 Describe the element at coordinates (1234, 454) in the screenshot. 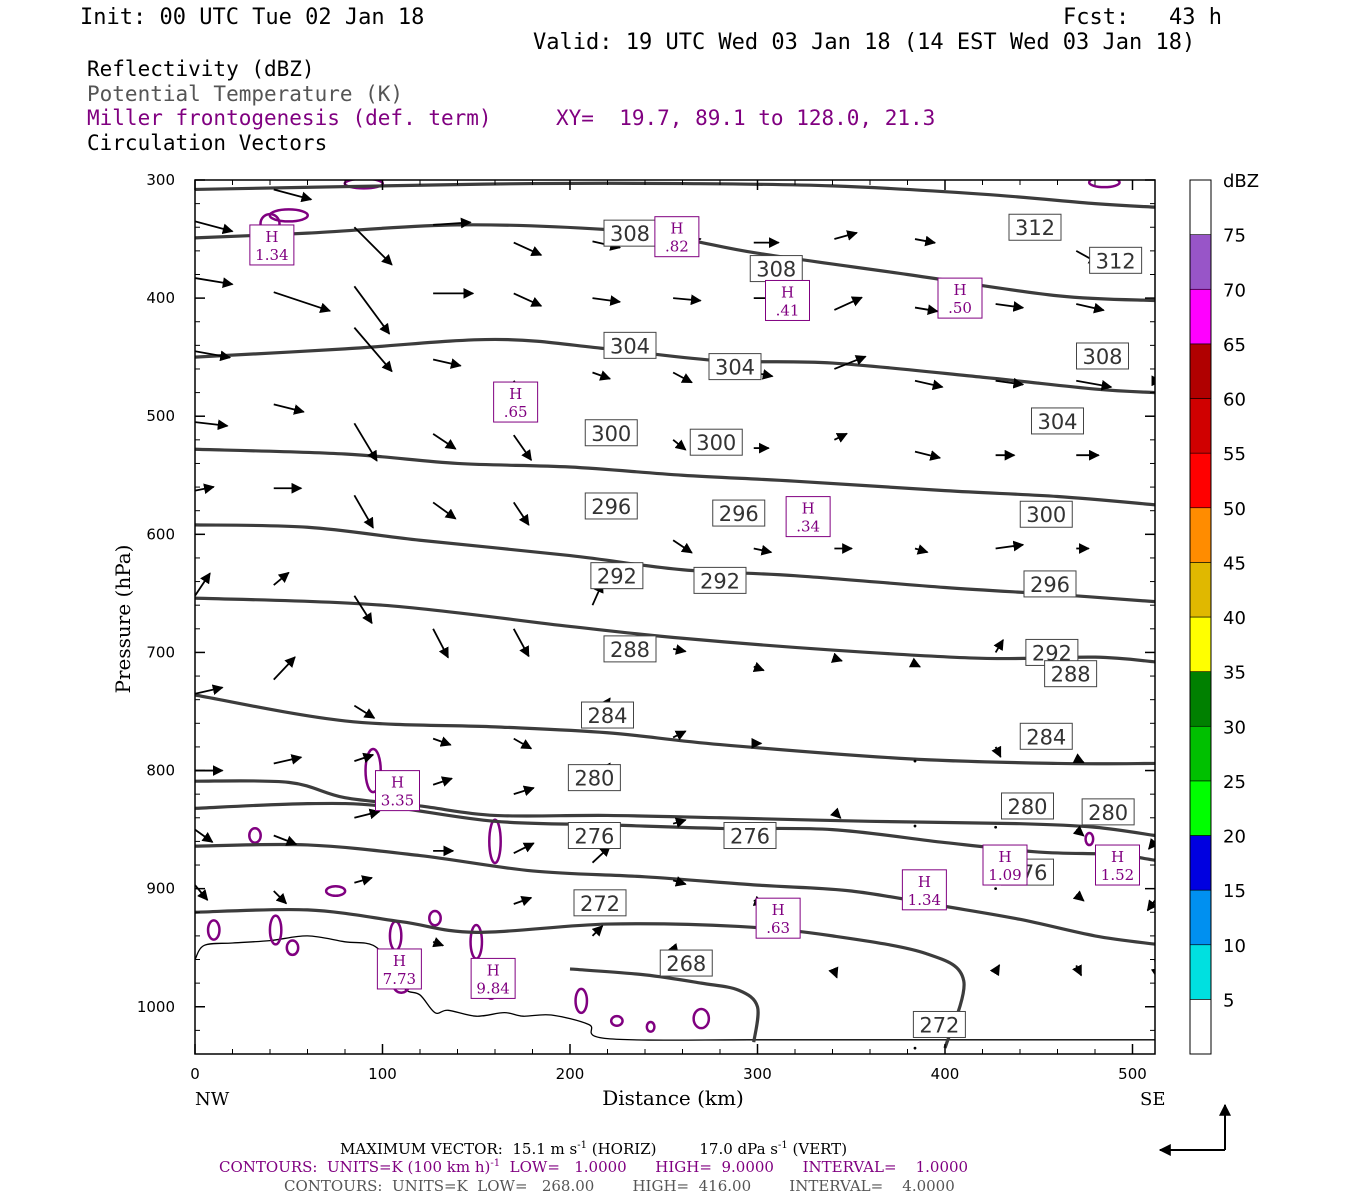

I see `colorbar-label: 55` at that location.